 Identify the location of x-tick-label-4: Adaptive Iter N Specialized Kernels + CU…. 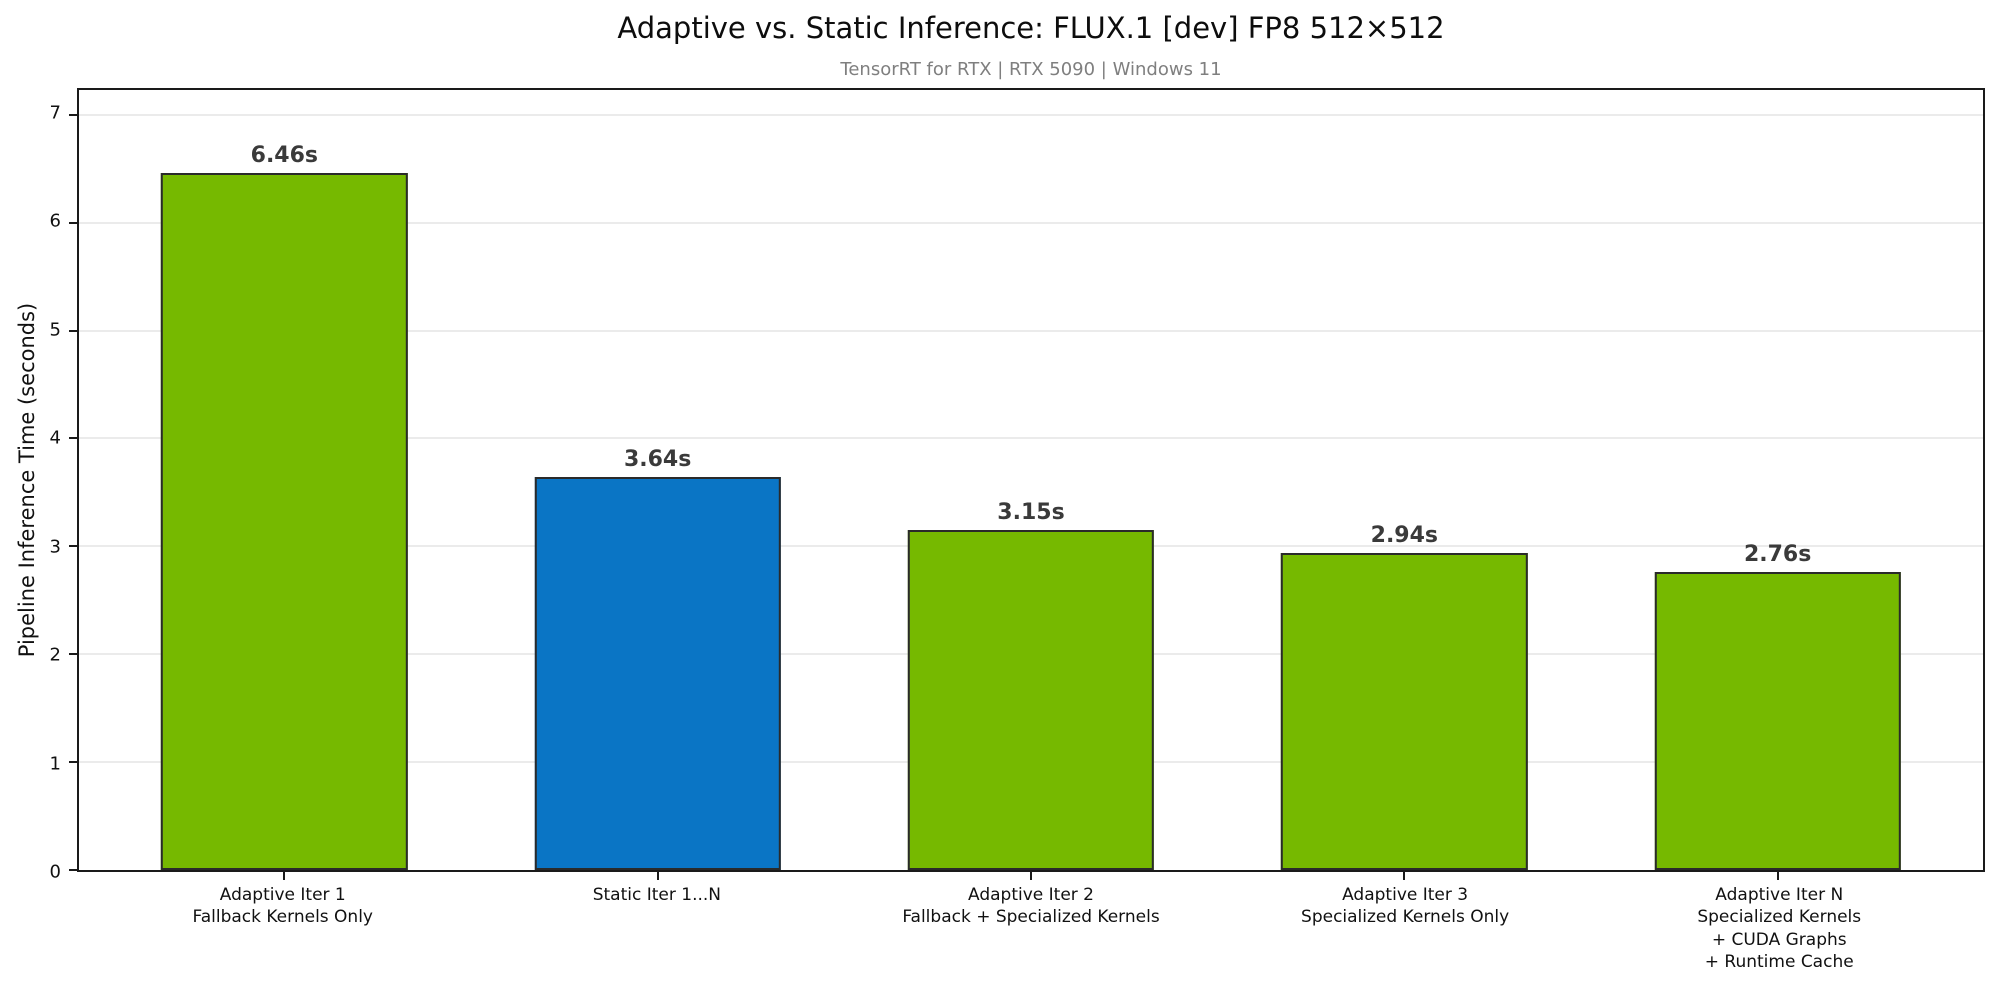
(1779, 929).